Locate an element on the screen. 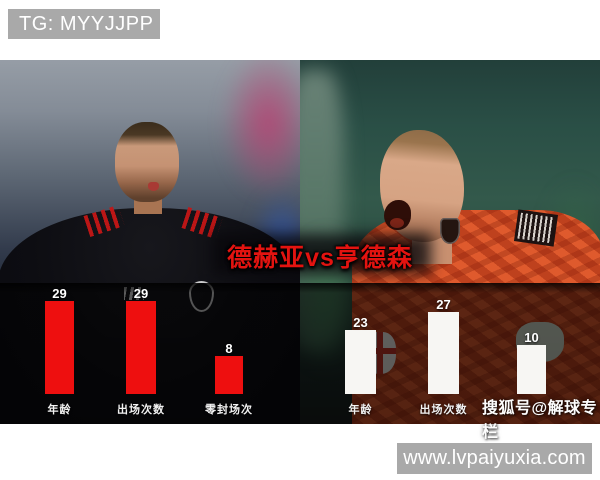  site-watermark-text: www.lvpaiyuxia.com is located at coordinates (494, 458).